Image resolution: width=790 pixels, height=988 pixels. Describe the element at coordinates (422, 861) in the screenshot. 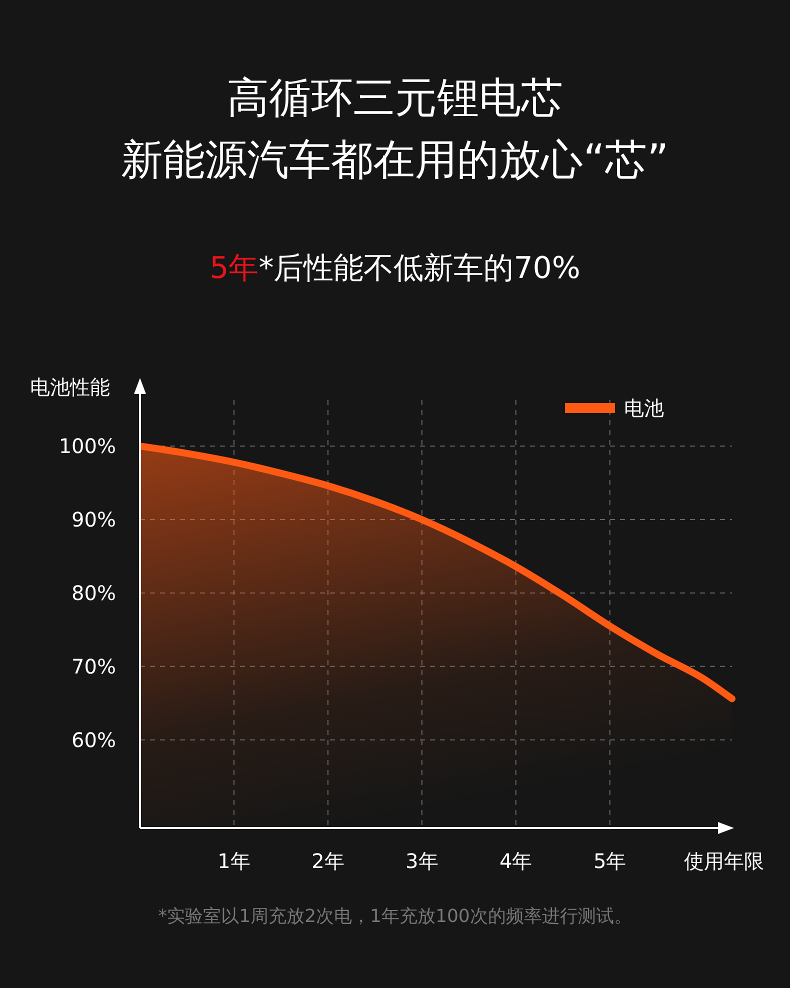

I see `x-tick-label: 3年` at that location.